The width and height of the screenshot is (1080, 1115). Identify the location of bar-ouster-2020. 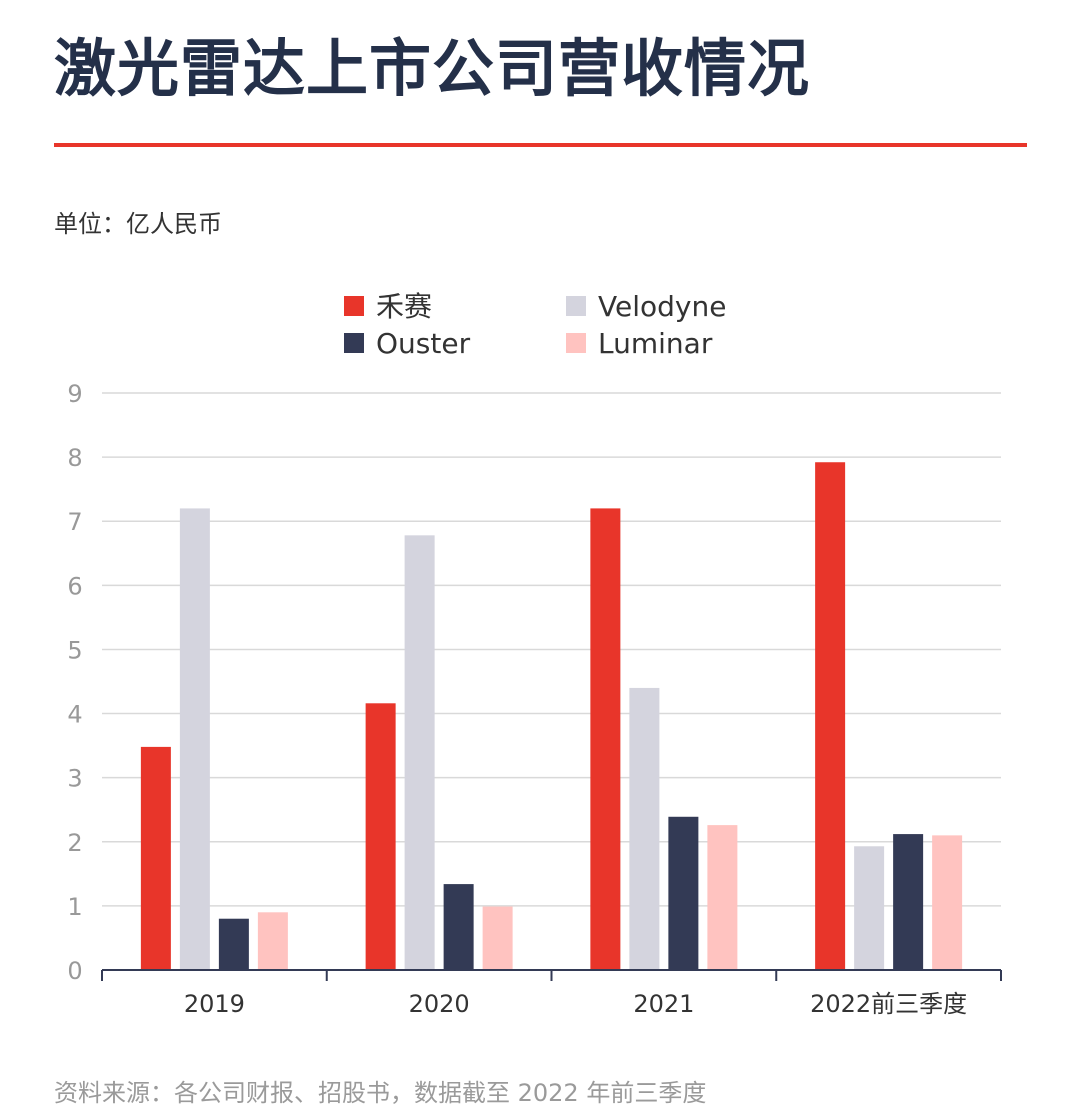
(458, 927).